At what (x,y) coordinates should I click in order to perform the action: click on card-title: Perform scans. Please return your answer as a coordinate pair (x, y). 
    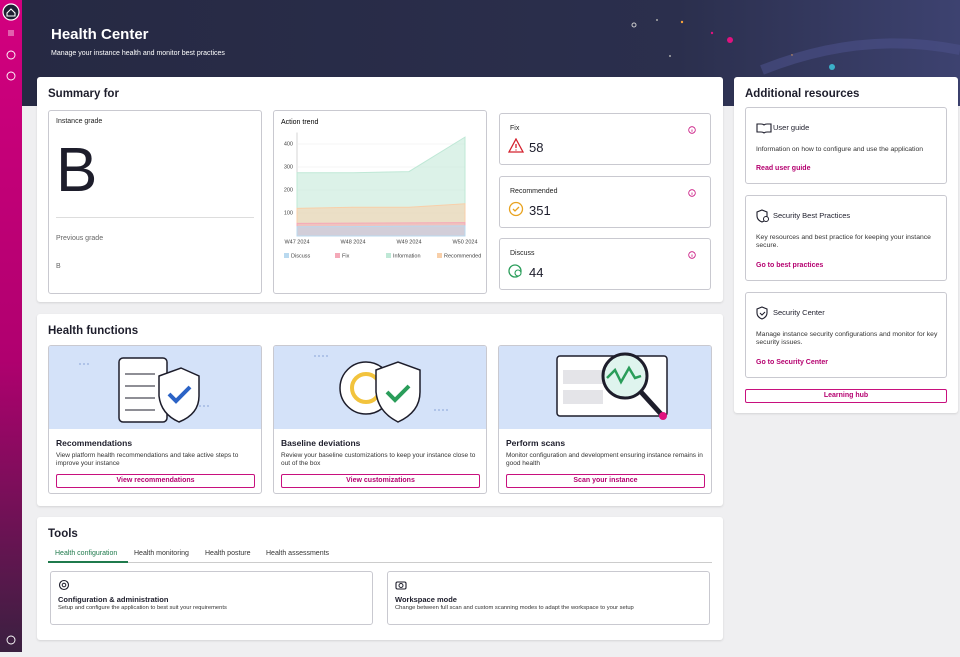
    Looking at the image, I should click on (536, 443).